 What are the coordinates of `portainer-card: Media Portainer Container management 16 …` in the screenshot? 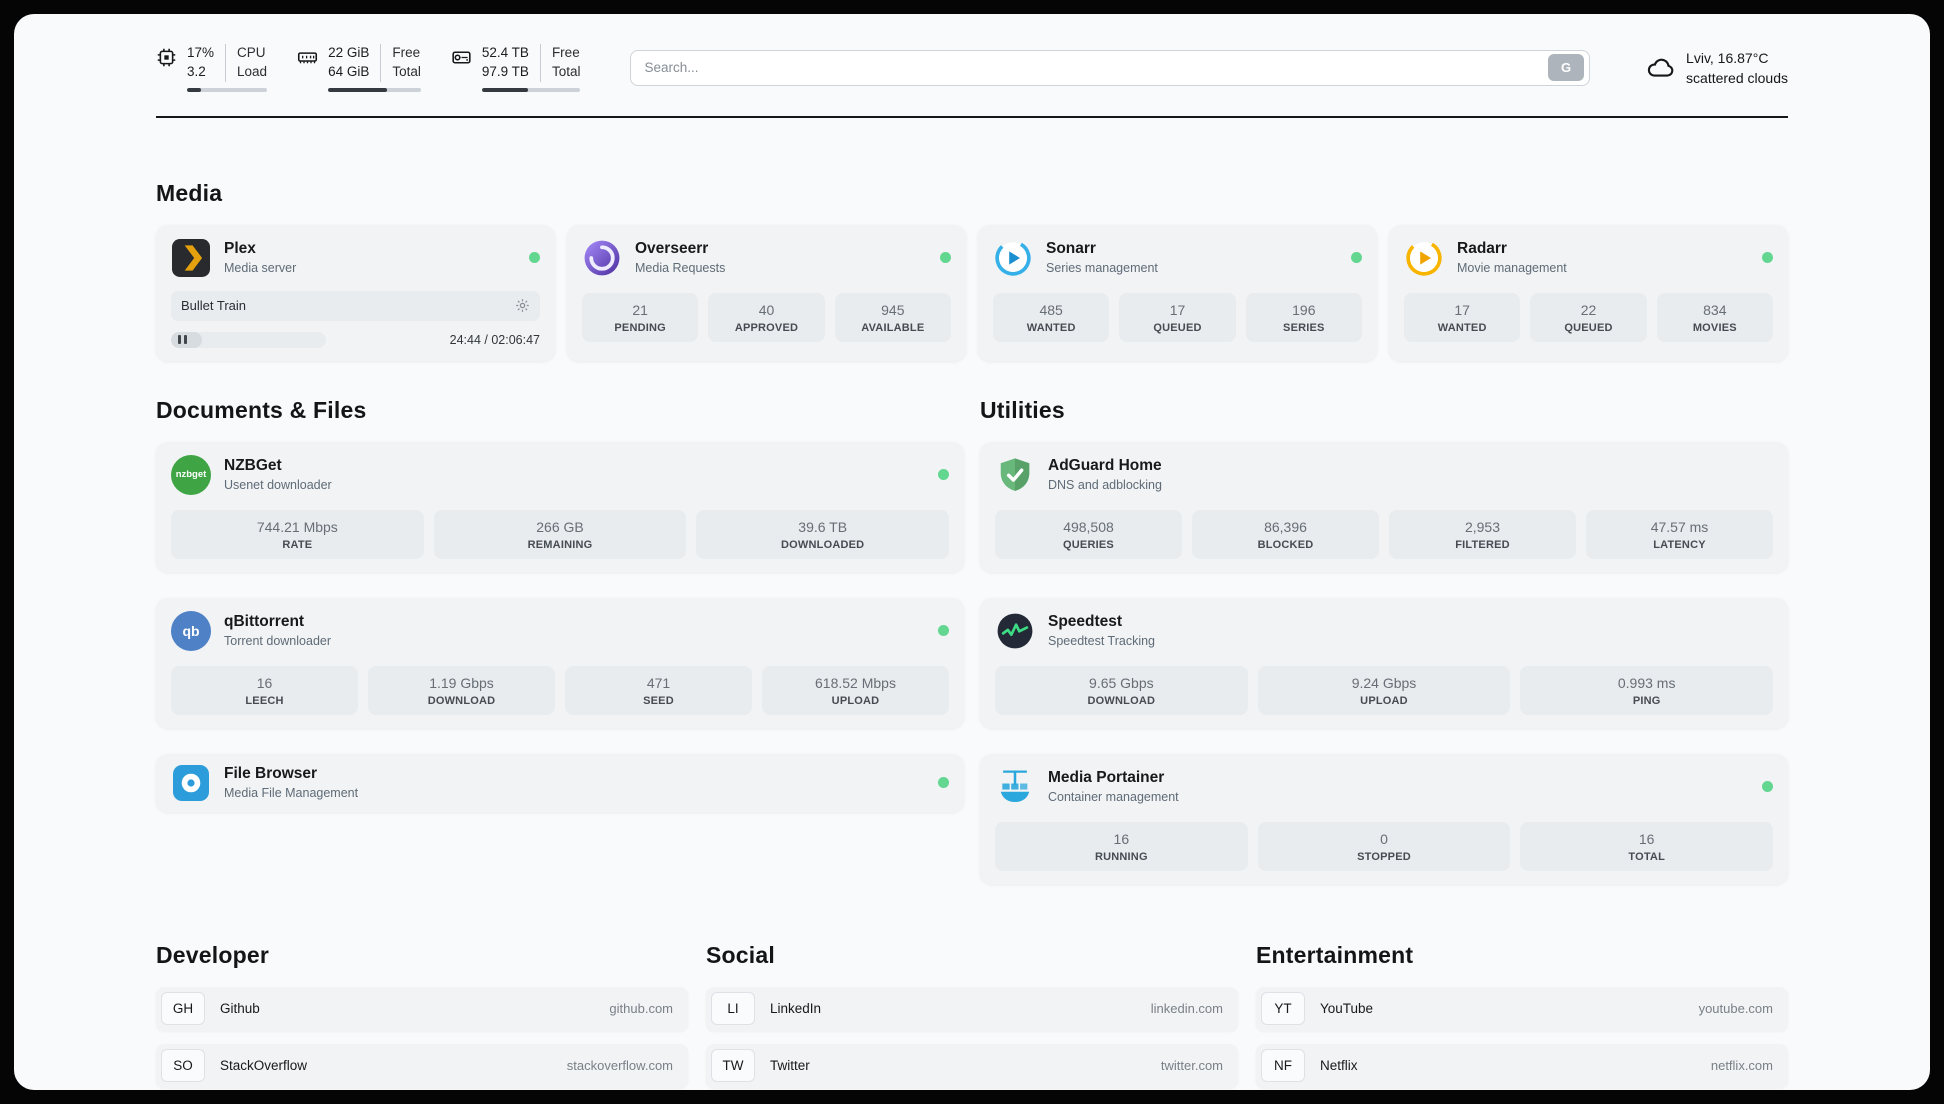 It's located at (1384, 818).